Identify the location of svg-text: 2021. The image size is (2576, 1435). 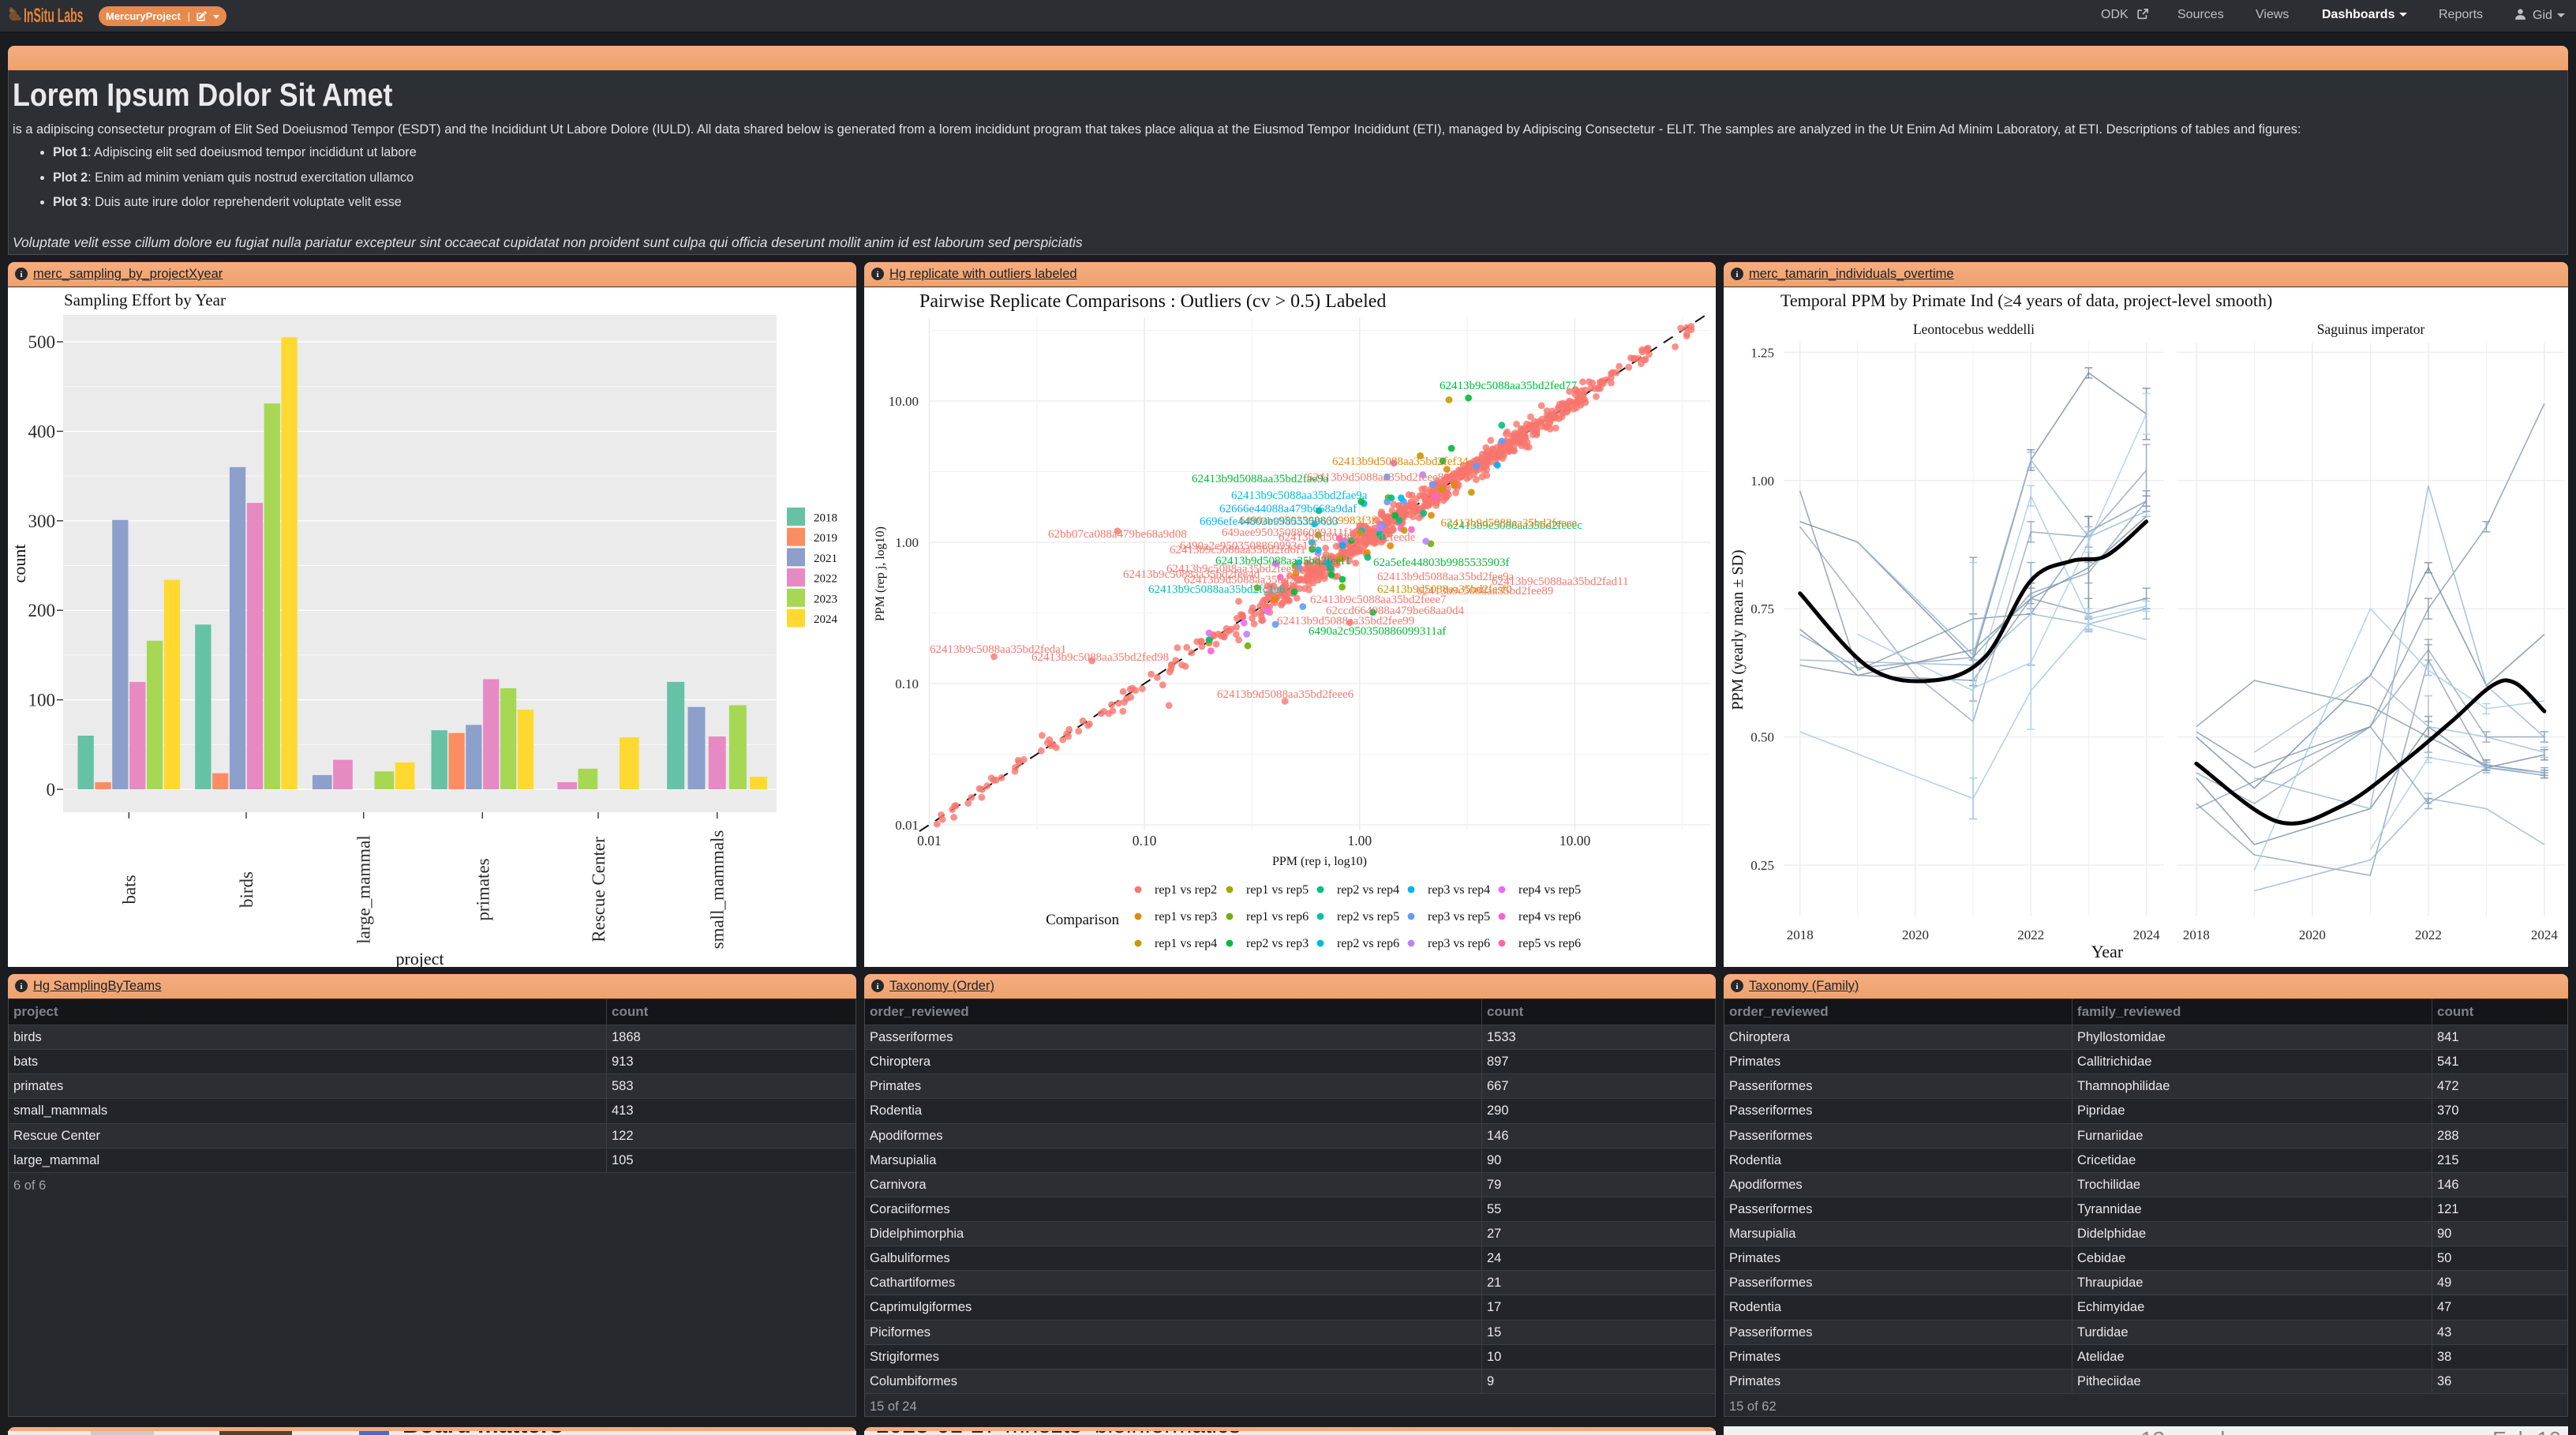
(825, 559).